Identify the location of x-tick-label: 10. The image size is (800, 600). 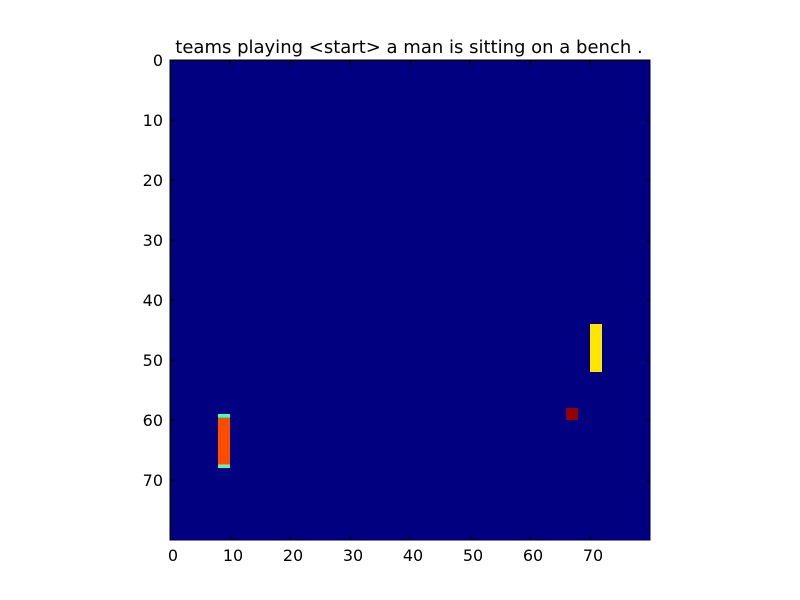
(233, 555).